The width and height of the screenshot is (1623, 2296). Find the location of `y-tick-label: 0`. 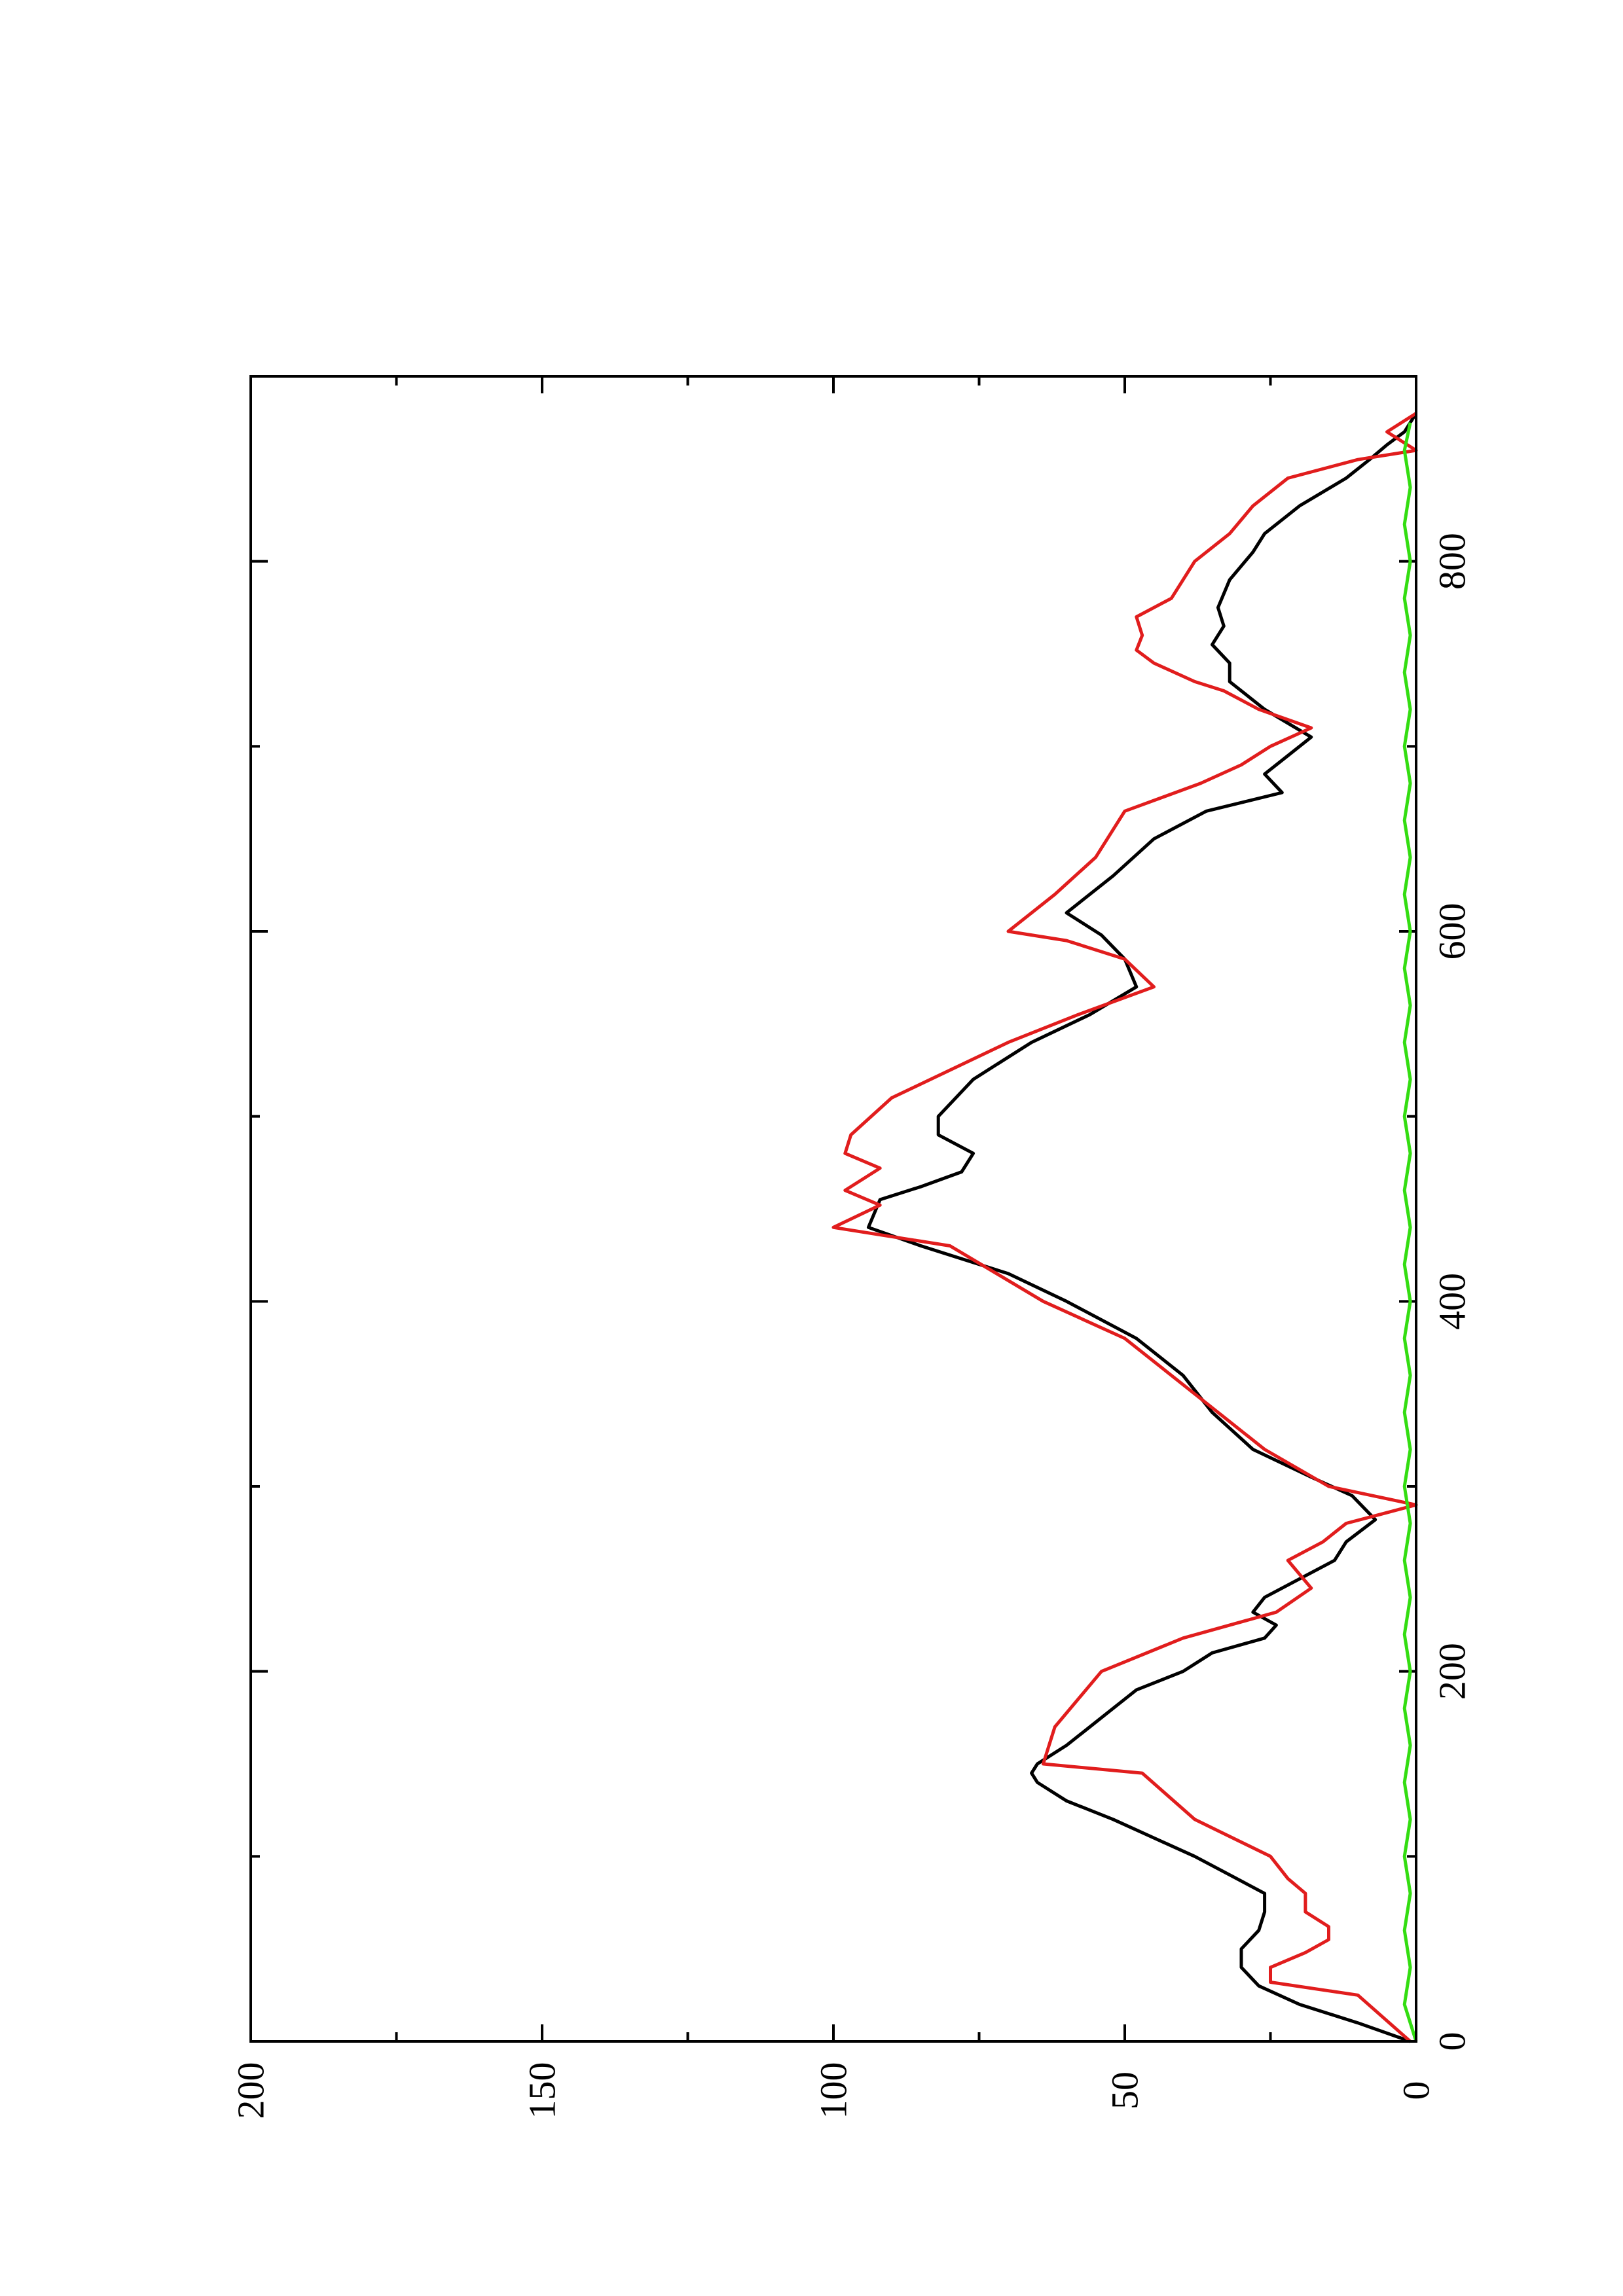

y-tick-label: 0 is located at coordinates (1416, 2090).